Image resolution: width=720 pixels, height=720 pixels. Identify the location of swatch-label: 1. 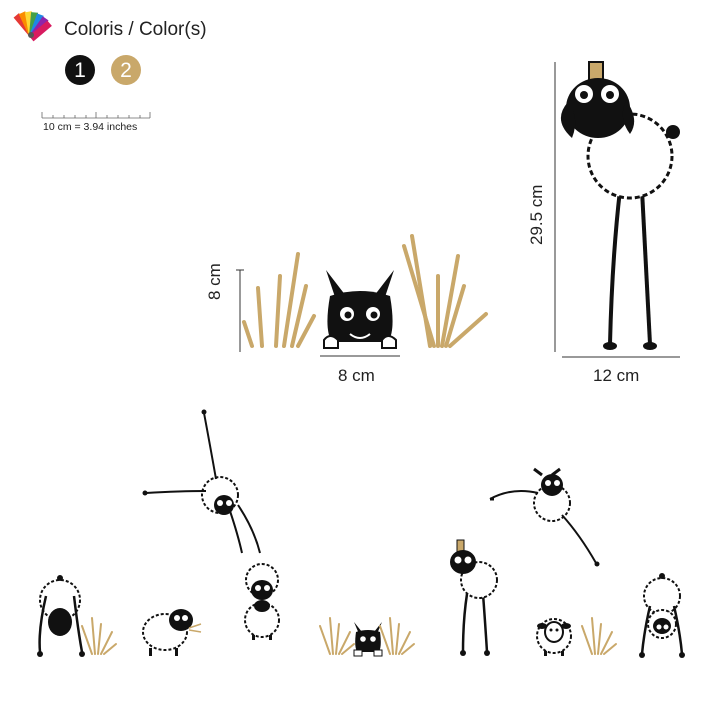
(80, 70).